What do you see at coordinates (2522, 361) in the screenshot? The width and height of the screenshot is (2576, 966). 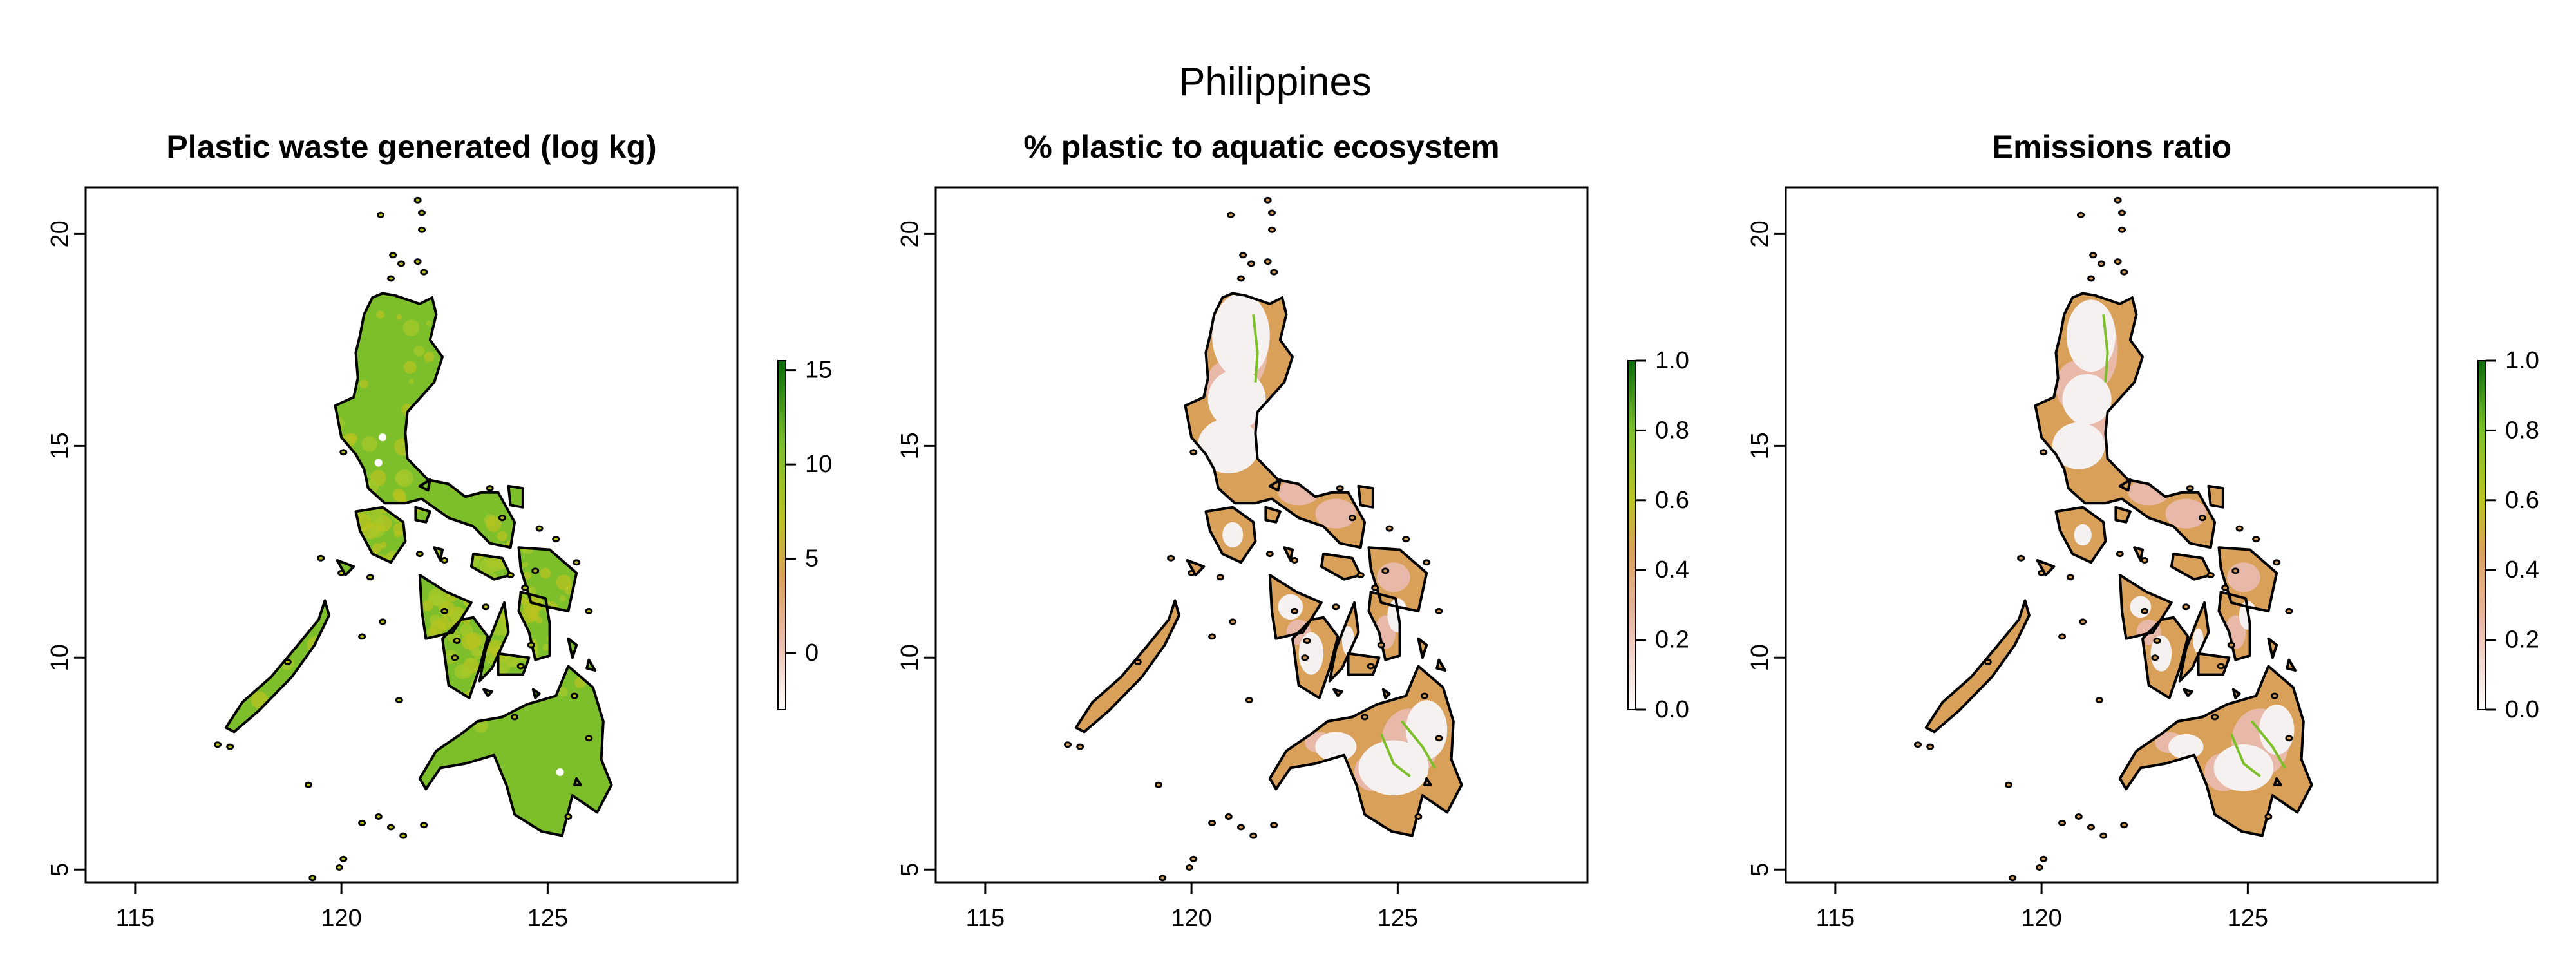 I see `colorbar-label-3-5: 1.0` at bounding box center [2522, 361].